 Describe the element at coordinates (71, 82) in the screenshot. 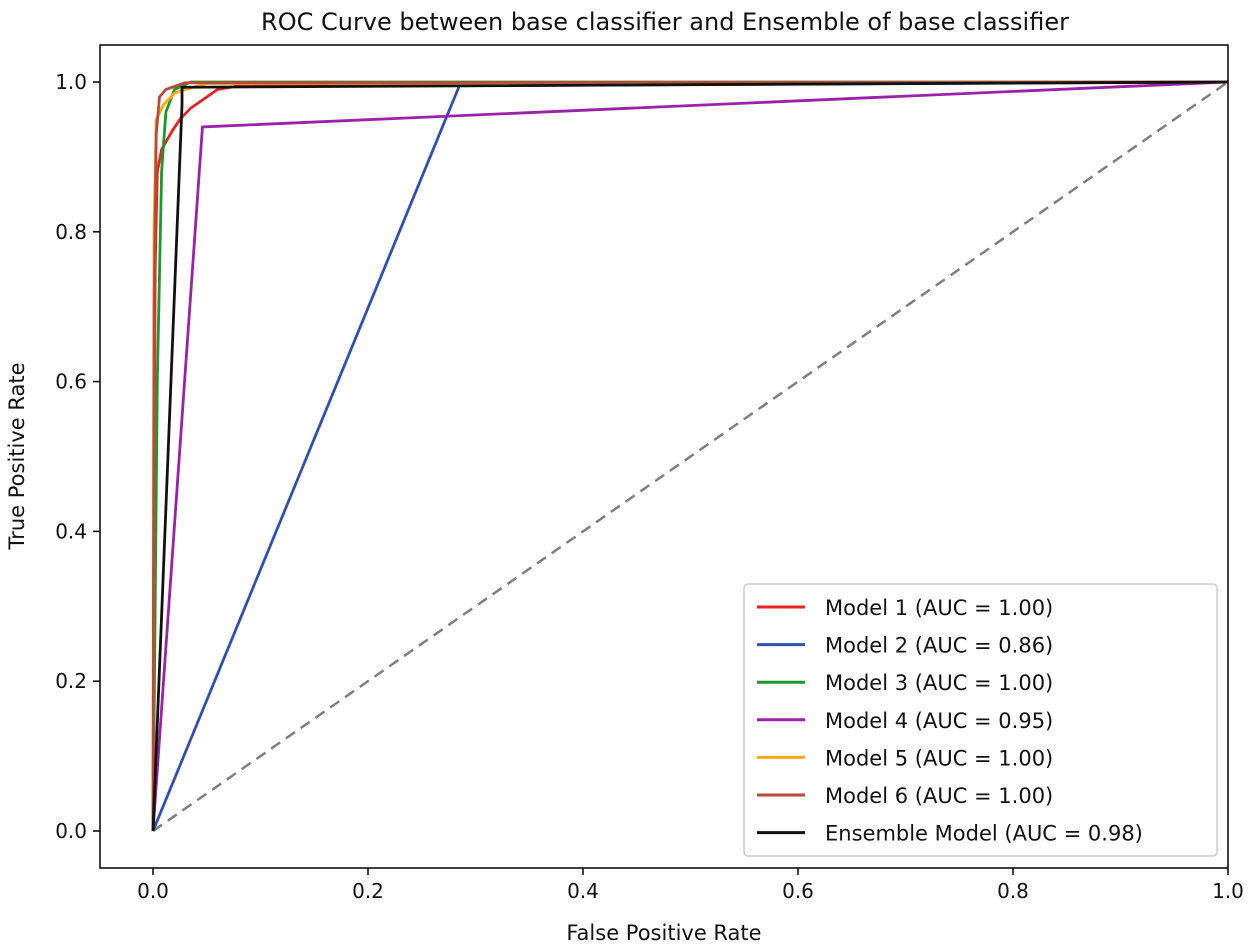

I see `y-tick-label: 1.0` at that location.